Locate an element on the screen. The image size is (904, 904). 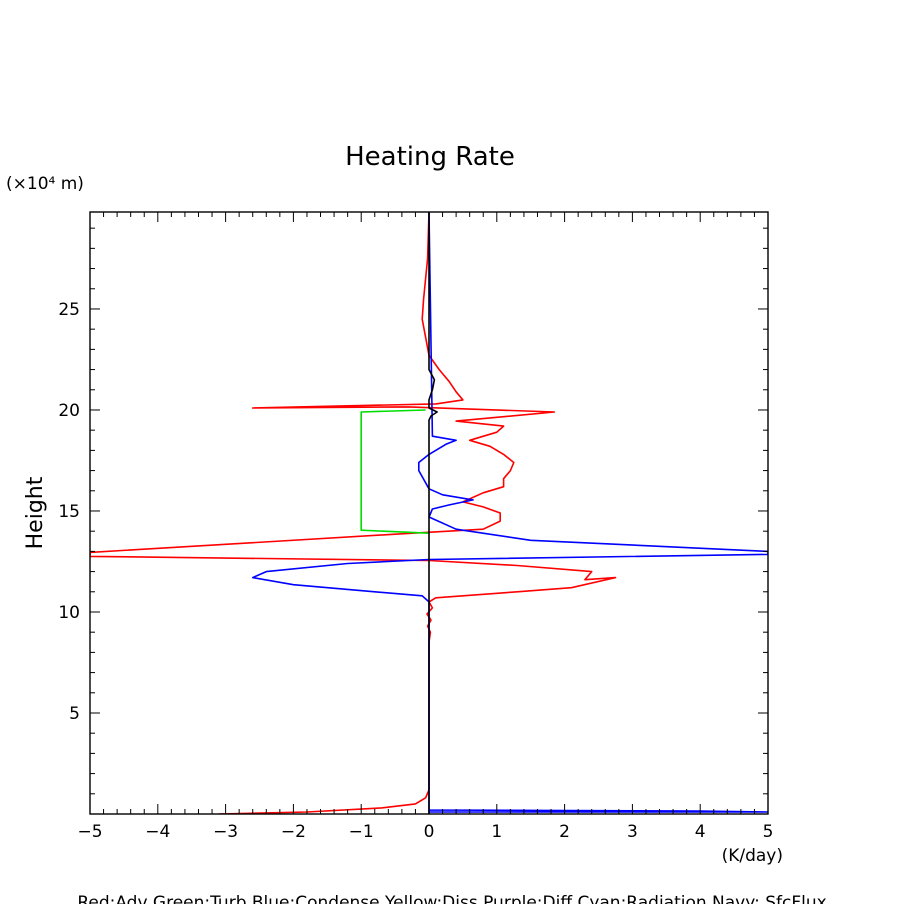
y-tick-label: 10 is located at coordinates (69, 613).